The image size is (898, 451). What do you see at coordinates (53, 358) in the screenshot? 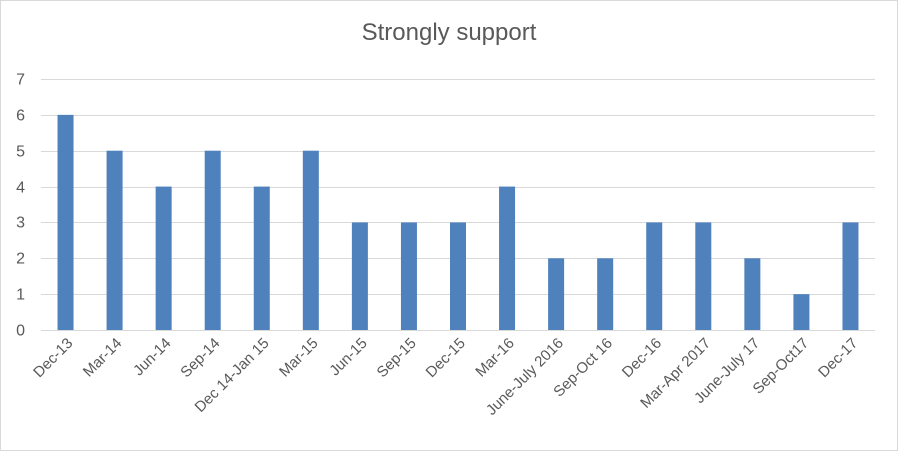
I see `x-tick-label: Dec-13` at bounding box center [53, 358].